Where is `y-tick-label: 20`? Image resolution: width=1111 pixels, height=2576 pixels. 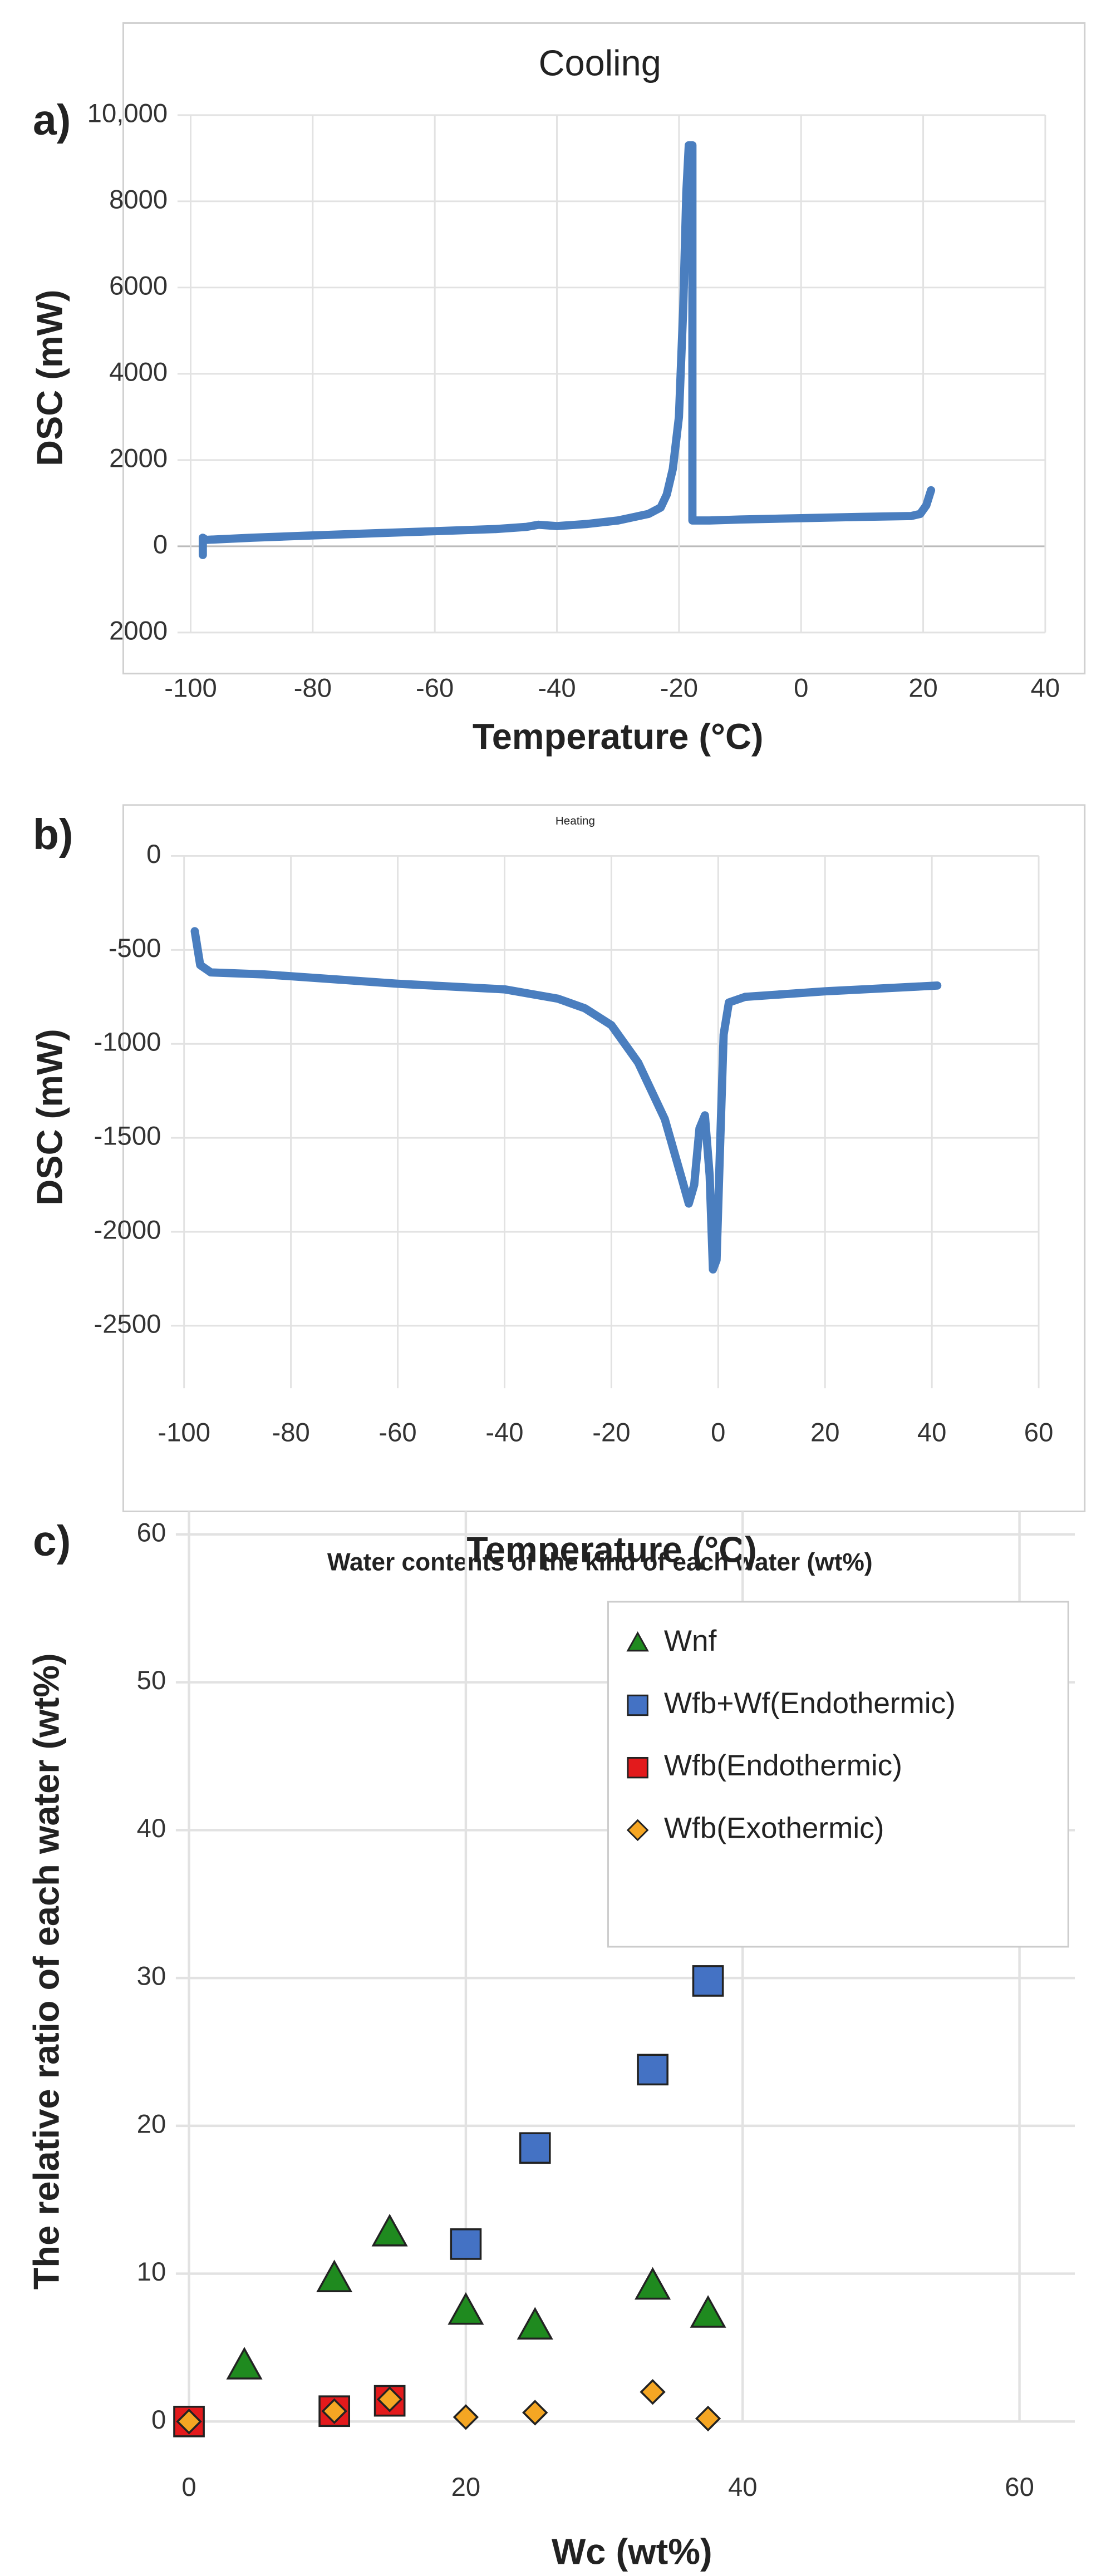
y-tick-label: 20 is located at coordinates (151, 2124).